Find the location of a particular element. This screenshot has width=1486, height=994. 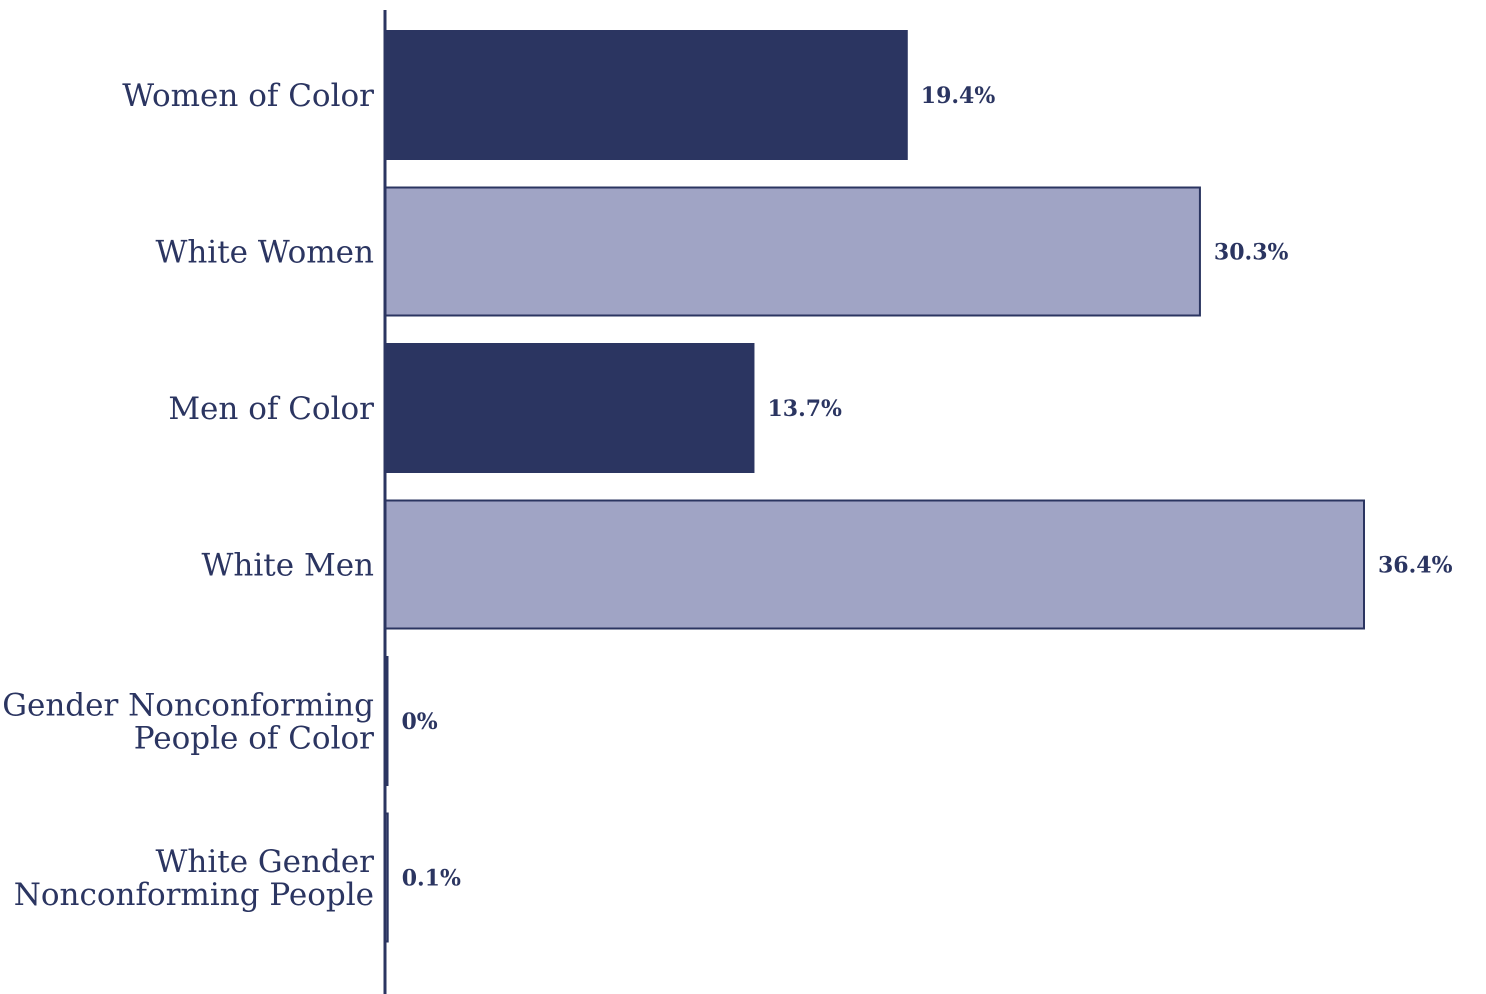

value-label-0: 19.4% is located at coordinates (958, 96).